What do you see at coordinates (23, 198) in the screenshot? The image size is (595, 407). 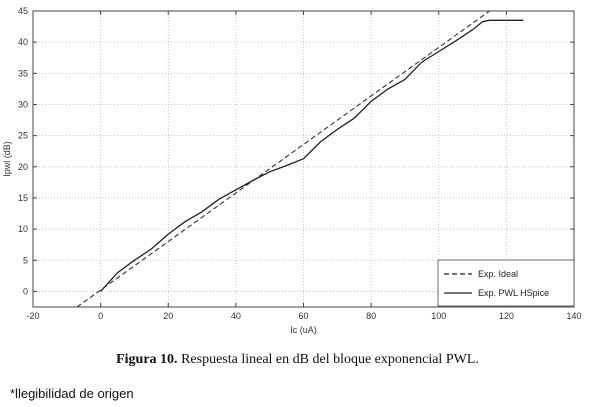 I see `y-tick-label: 15` at bounding box center [23, 198].